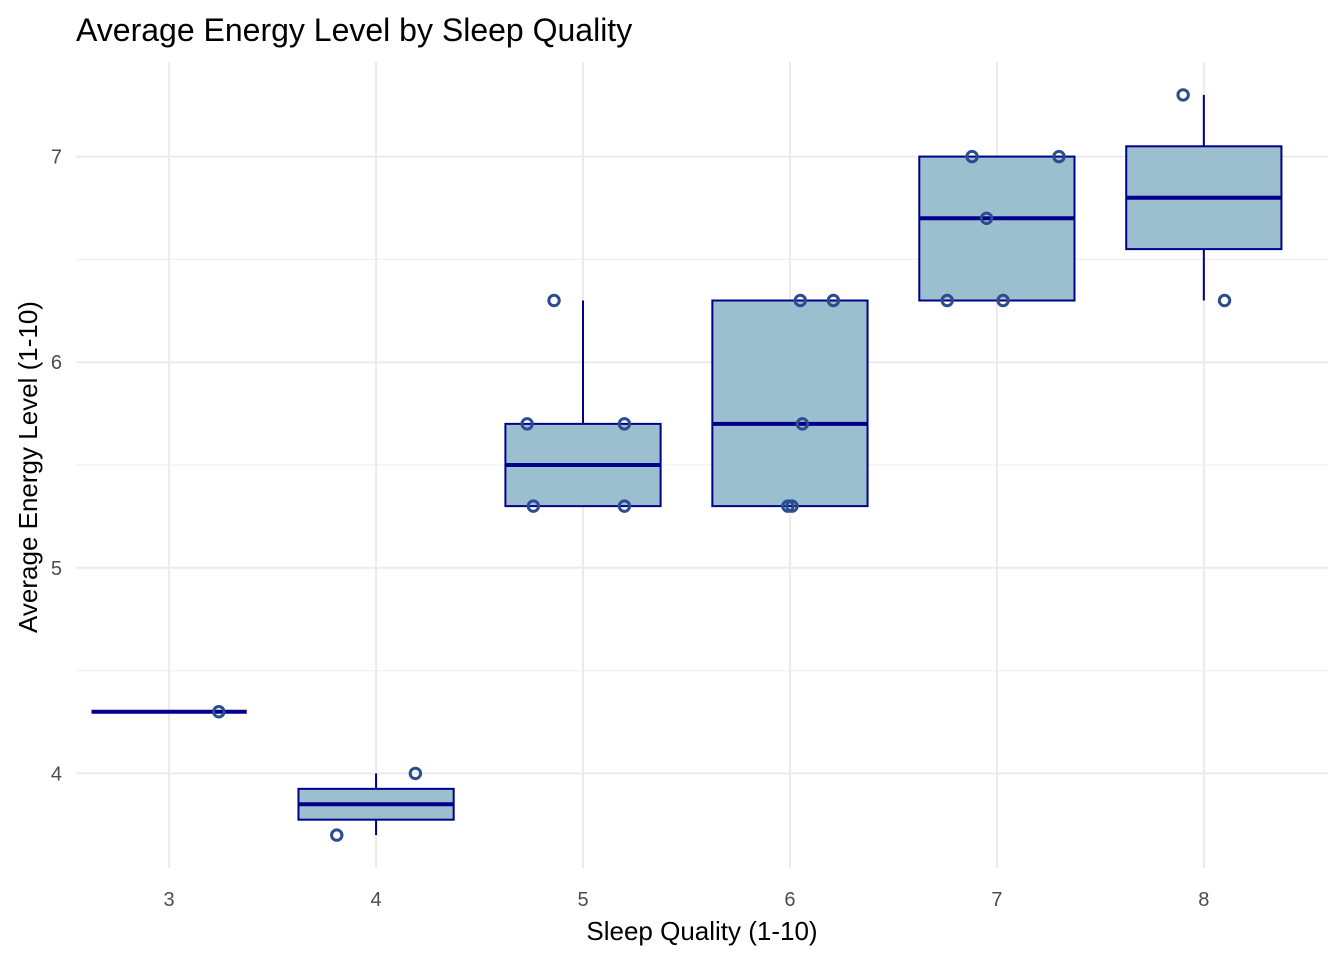 This screenshot has width=1344, height=960. I want to click on x-tick-label: 3, so click(169, 900).